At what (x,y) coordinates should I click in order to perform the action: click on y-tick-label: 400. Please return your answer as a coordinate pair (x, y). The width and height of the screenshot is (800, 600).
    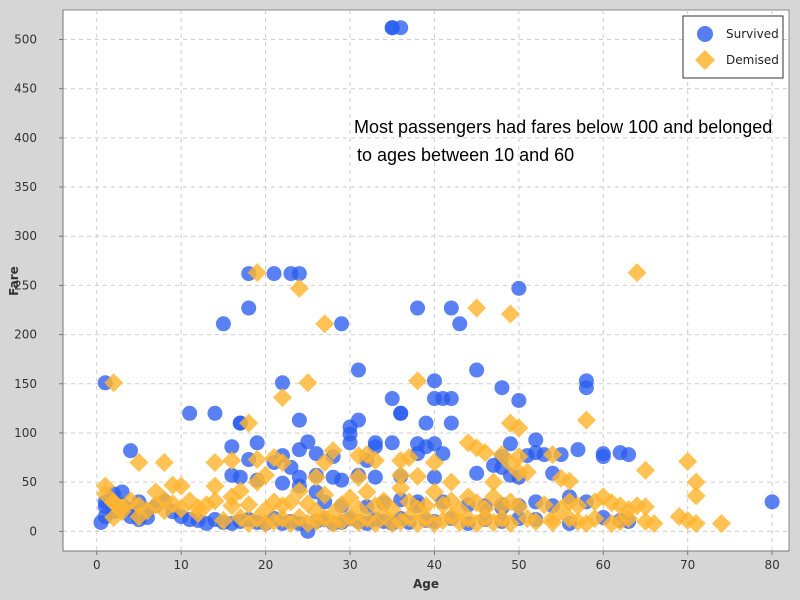
    Looking at the image, I should click on (25, 138).